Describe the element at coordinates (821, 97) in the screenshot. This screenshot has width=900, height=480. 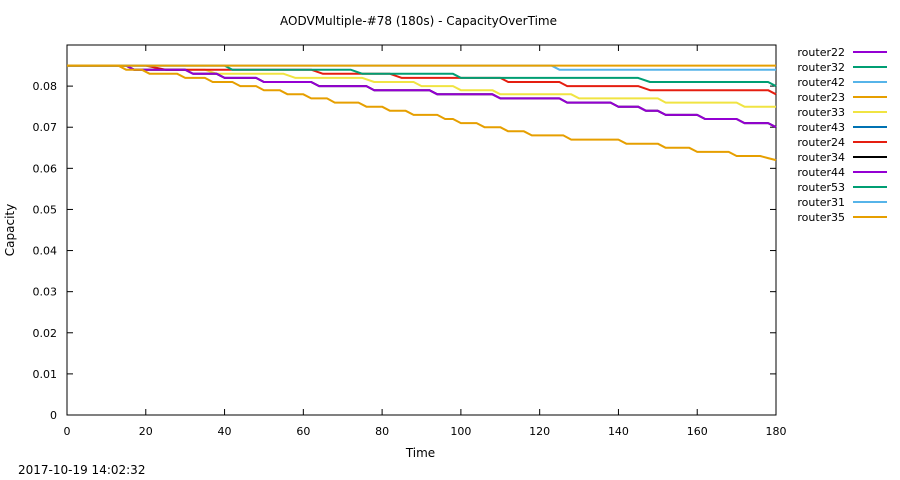
I see `legend-label-router23: router23` at that location.